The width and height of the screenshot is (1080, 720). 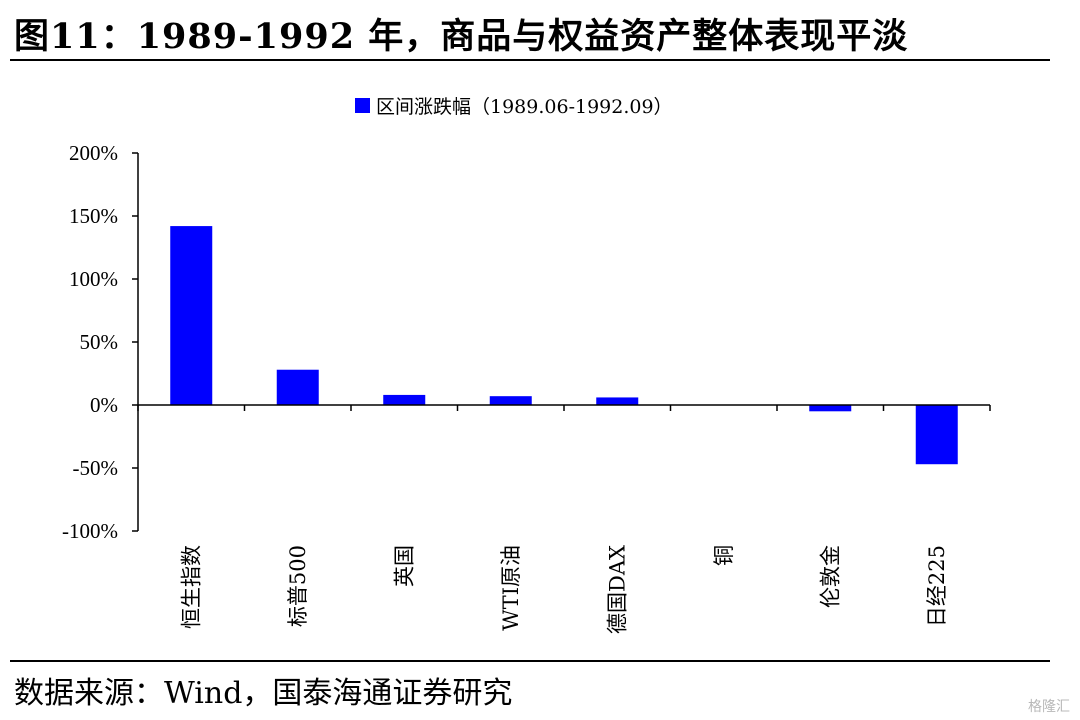 What do you see at coordinates (104, 405) in the screenshot?
I see `y-tick-label: 0%` at bounding box center [104, 405].